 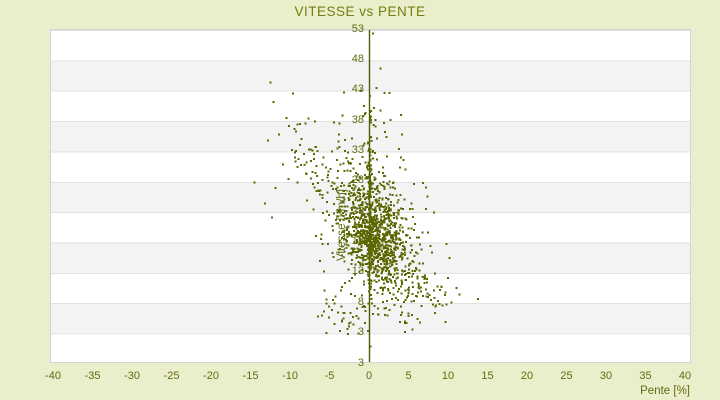 What do you see at coordinates (211, 376) in the screenshot?
I see `x-tick-label: -20` at bounding box center [211, 376].